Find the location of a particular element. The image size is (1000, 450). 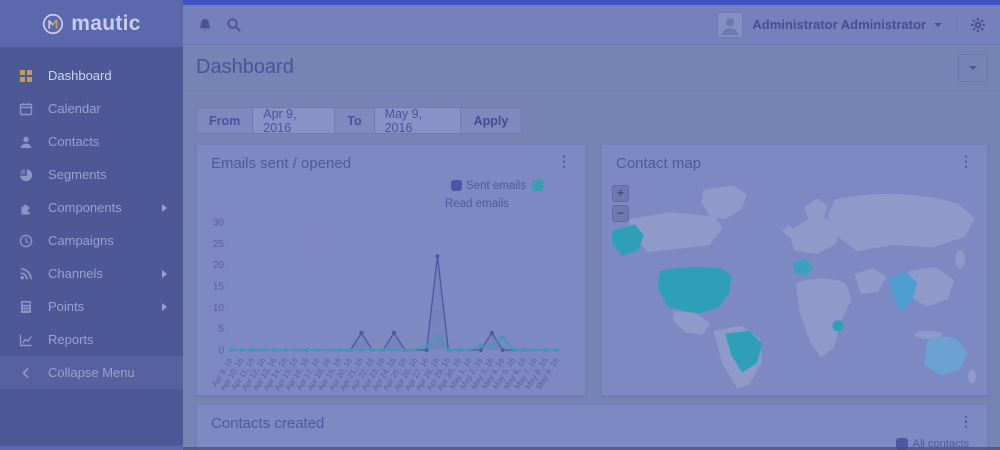

map-canada is located at coordinates (675, 232).